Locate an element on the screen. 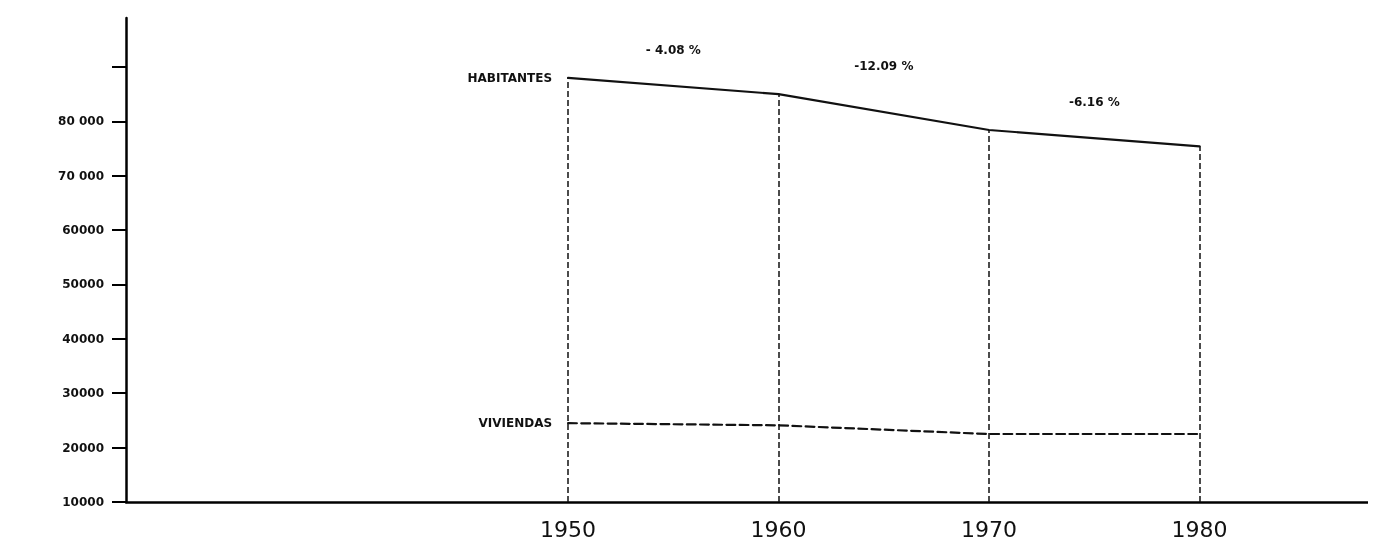  x-tick-label: 1970 is located at coordinates (989, 529).